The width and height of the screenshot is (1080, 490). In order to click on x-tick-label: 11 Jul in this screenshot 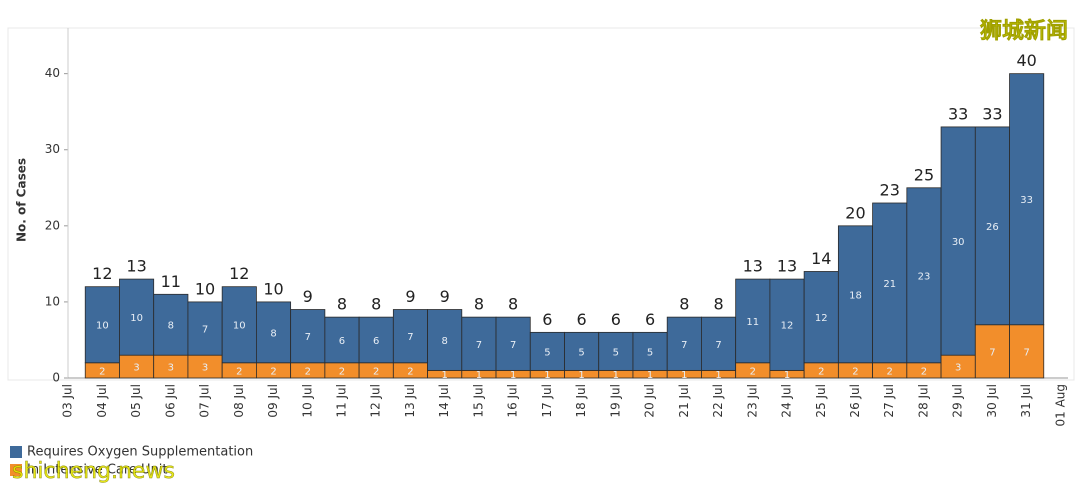, I will do `click(341, 401)`.